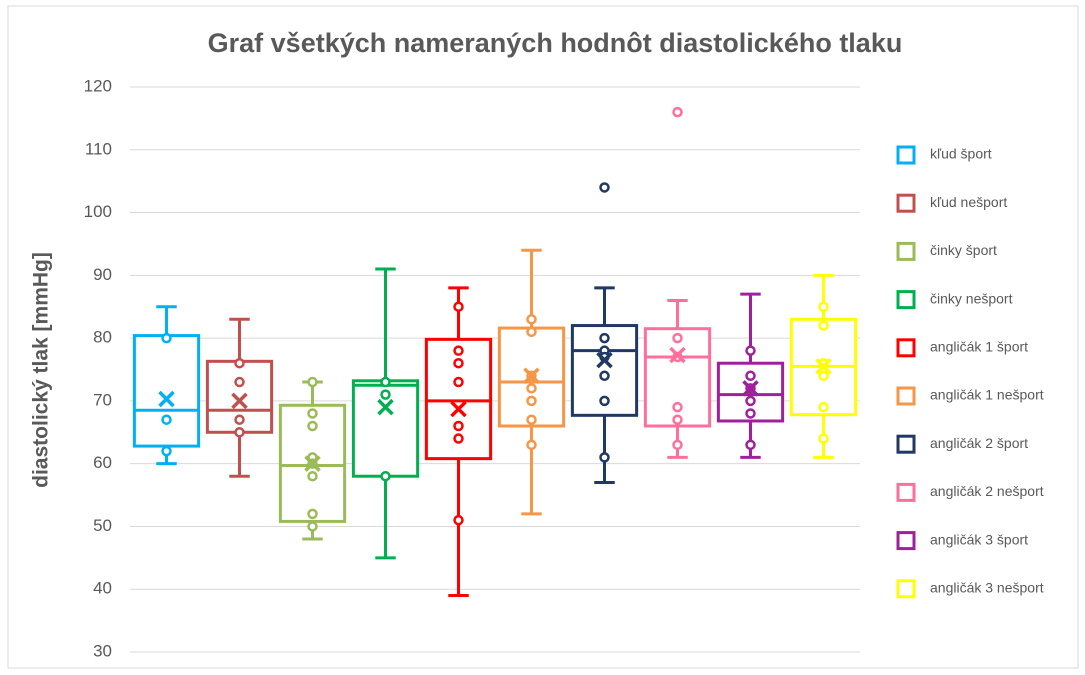  What do you see at coordinates (98, 85) in the screenshot?
I see `y-tick-label: 120` at bounding box center [98, 85].